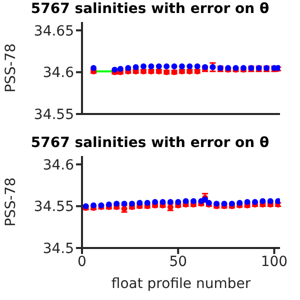  Describe the element at coordinates (58, 248) in the screenshot. I see `y-tick-label: 34.5` at that location.